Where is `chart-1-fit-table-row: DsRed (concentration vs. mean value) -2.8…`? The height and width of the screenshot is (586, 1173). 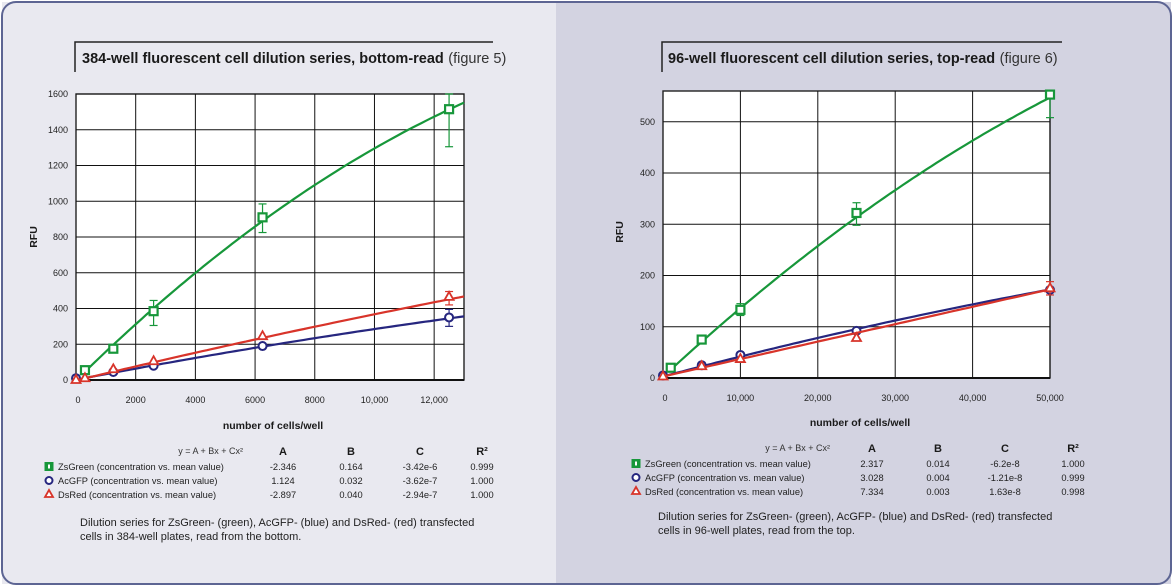
chart-1-fit-table-row: DsRed (concentration vs. mean value) -2.8… is located at coordinates (268, 494).